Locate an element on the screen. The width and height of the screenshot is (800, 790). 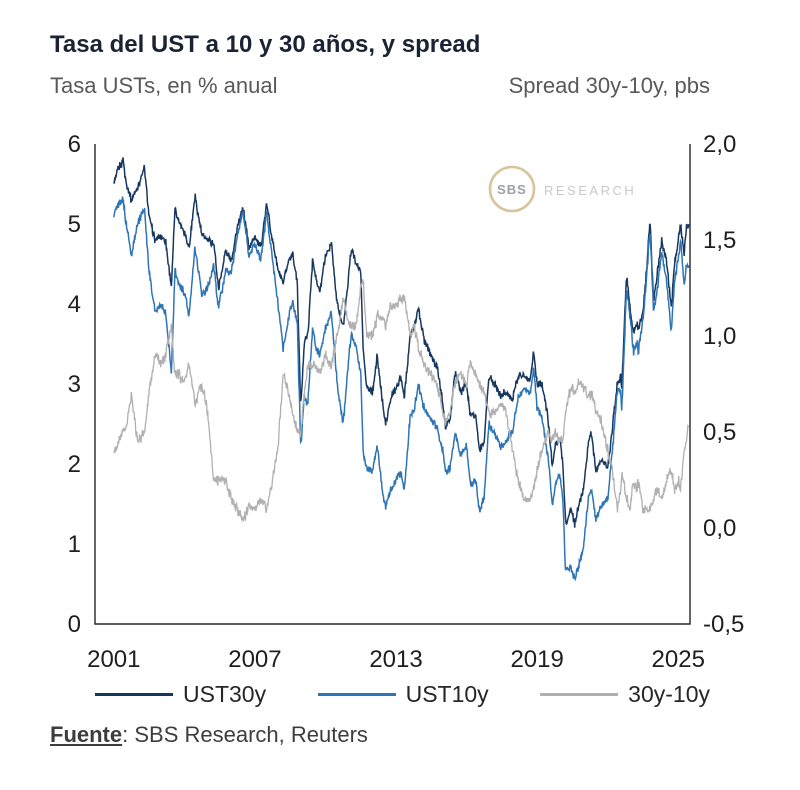
x-axis-tick-label: 2001 is located at coordinates (113, 659).